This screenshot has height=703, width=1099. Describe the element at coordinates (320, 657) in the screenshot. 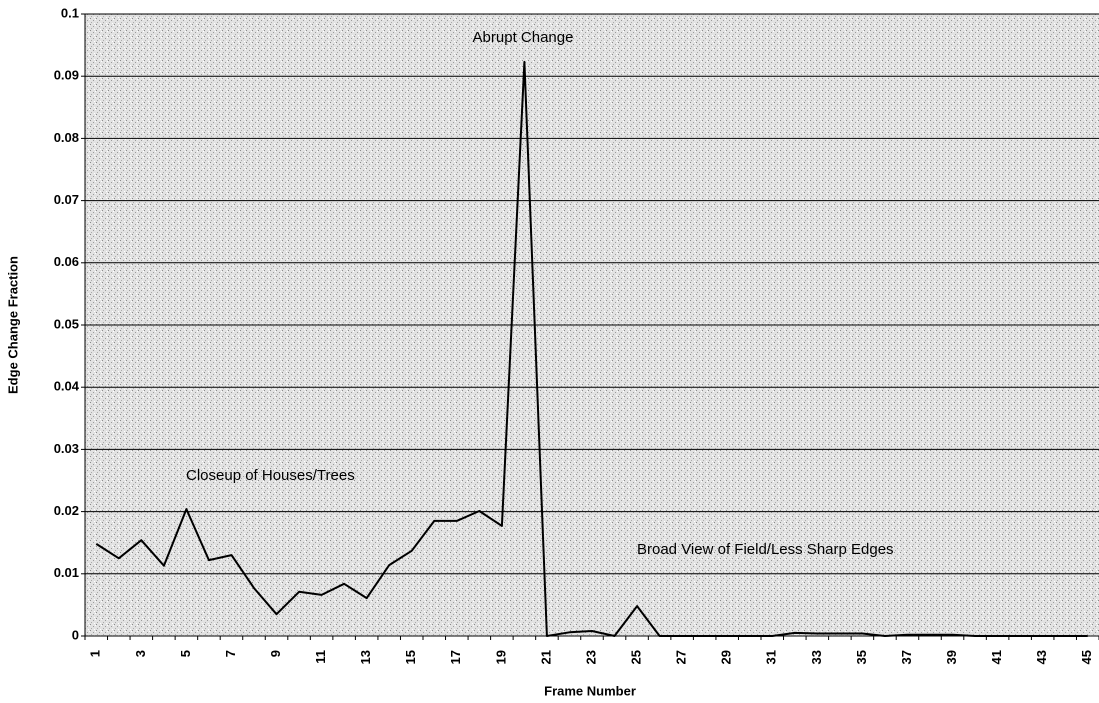

I see `x-tick-label: 11` at that location.